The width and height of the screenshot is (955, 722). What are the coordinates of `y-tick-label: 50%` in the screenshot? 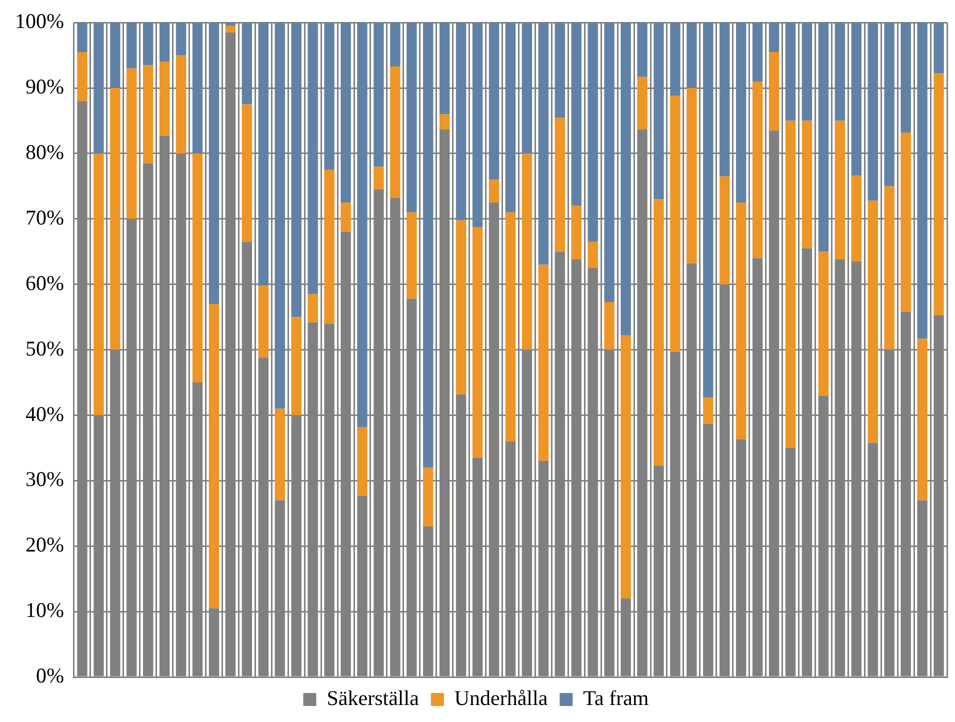 It's located at (44, 348).